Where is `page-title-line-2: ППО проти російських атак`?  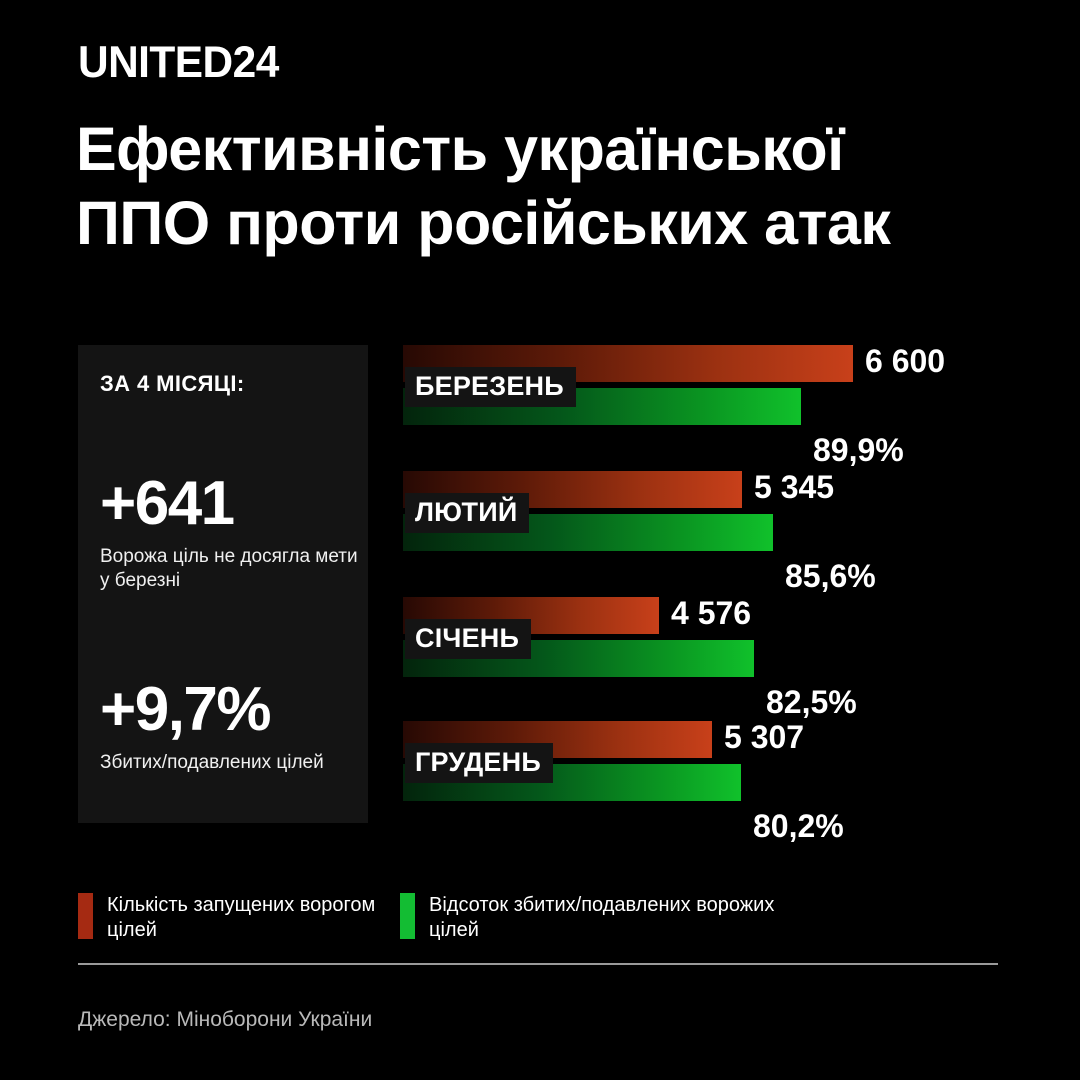
page-title-line-2: ППО проти російських атак is located at coordinates (483, 223).